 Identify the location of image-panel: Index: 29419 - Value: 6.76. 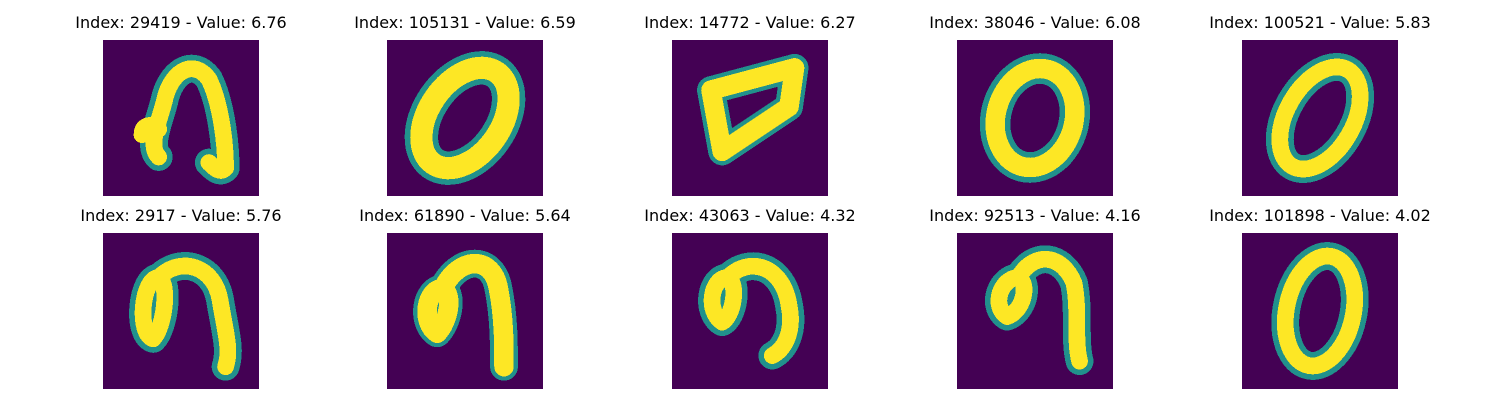
(181, 108).